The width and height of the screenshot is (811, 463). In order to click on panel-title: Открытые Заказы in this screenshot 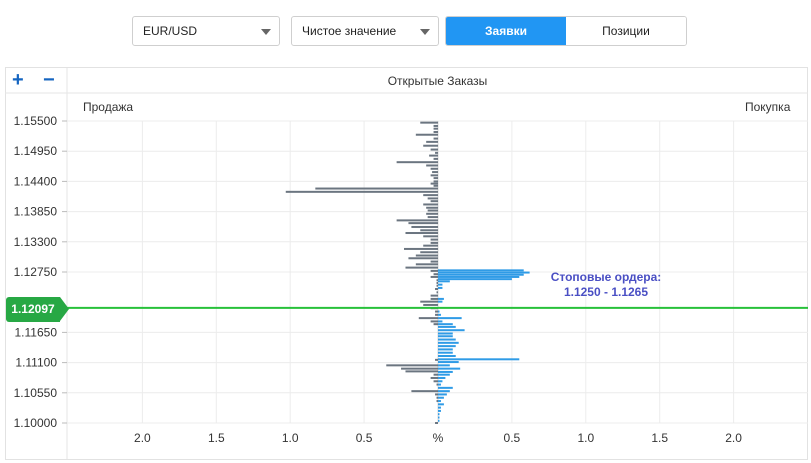, I will do `click(437, 81)`.